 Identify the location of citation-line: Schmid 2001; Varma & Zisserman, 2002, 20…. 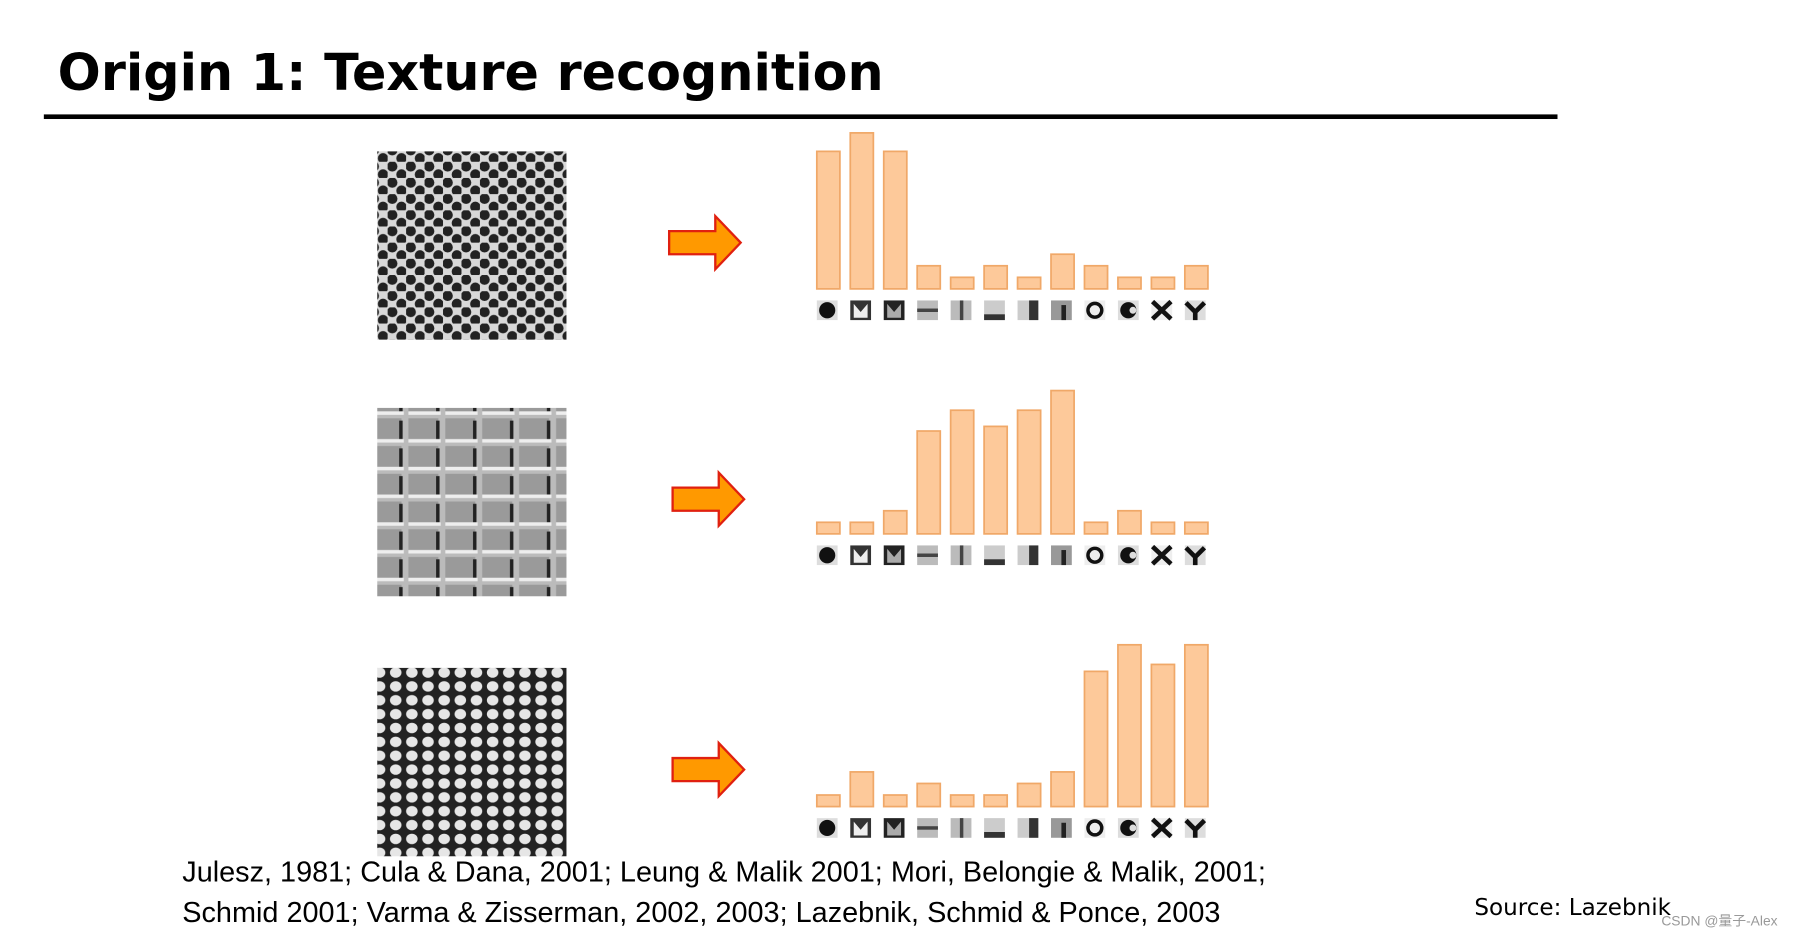
(701, 913).